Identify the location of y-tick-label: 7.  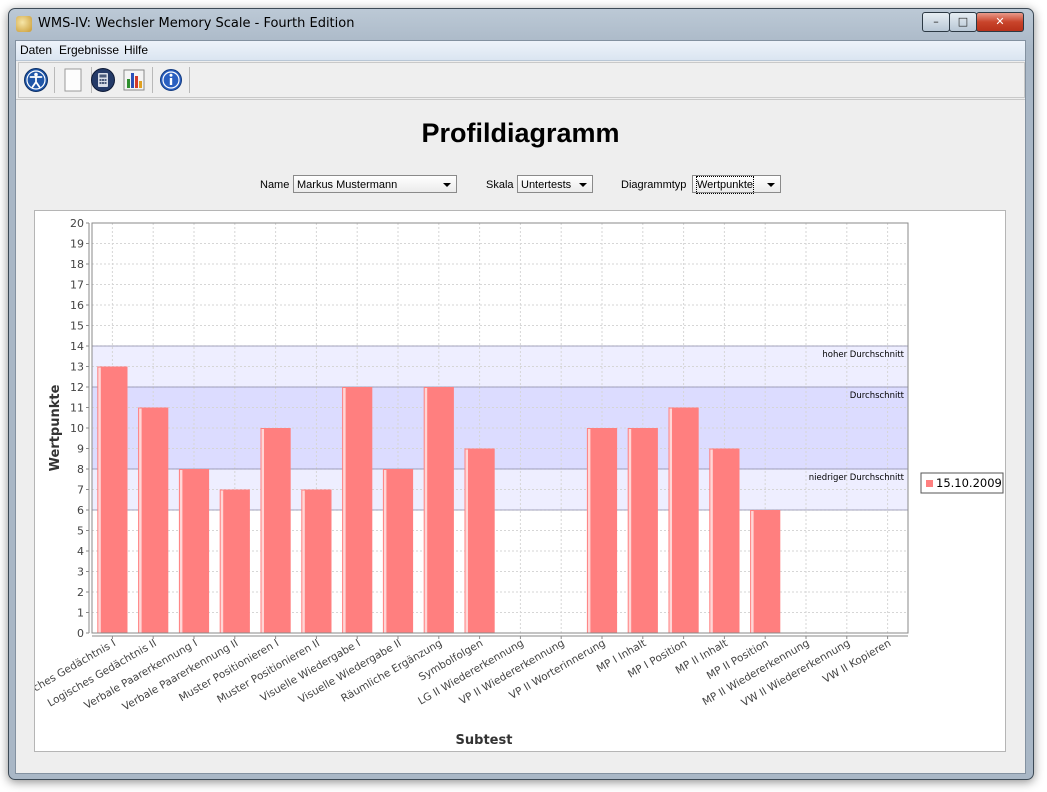
(80, 490).